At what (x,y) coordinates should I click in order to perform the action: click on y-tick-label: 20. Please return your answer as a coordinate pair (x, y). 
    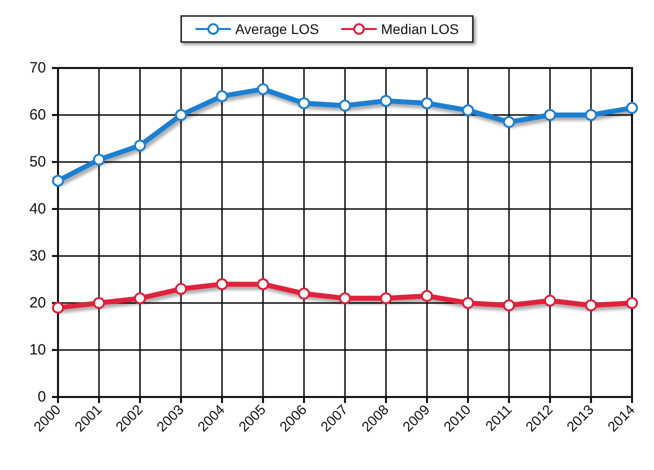
    Looking at the image, I should click on (37, 303).